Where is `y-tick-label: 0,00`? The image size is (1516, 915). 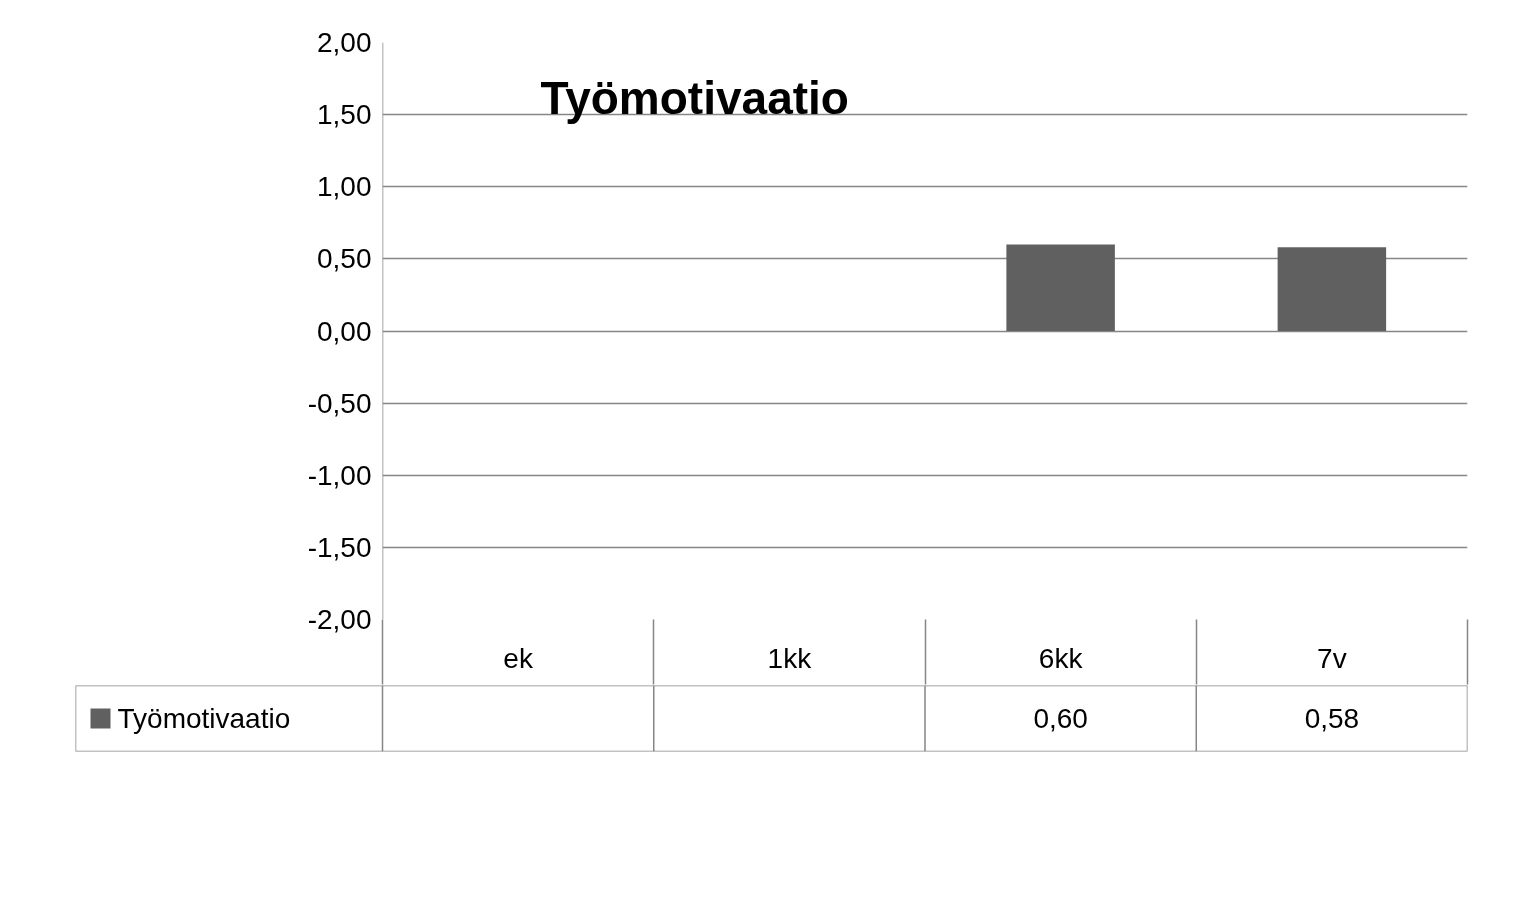 y-tick-label: 0,00 is located at coordinates (344, 331).